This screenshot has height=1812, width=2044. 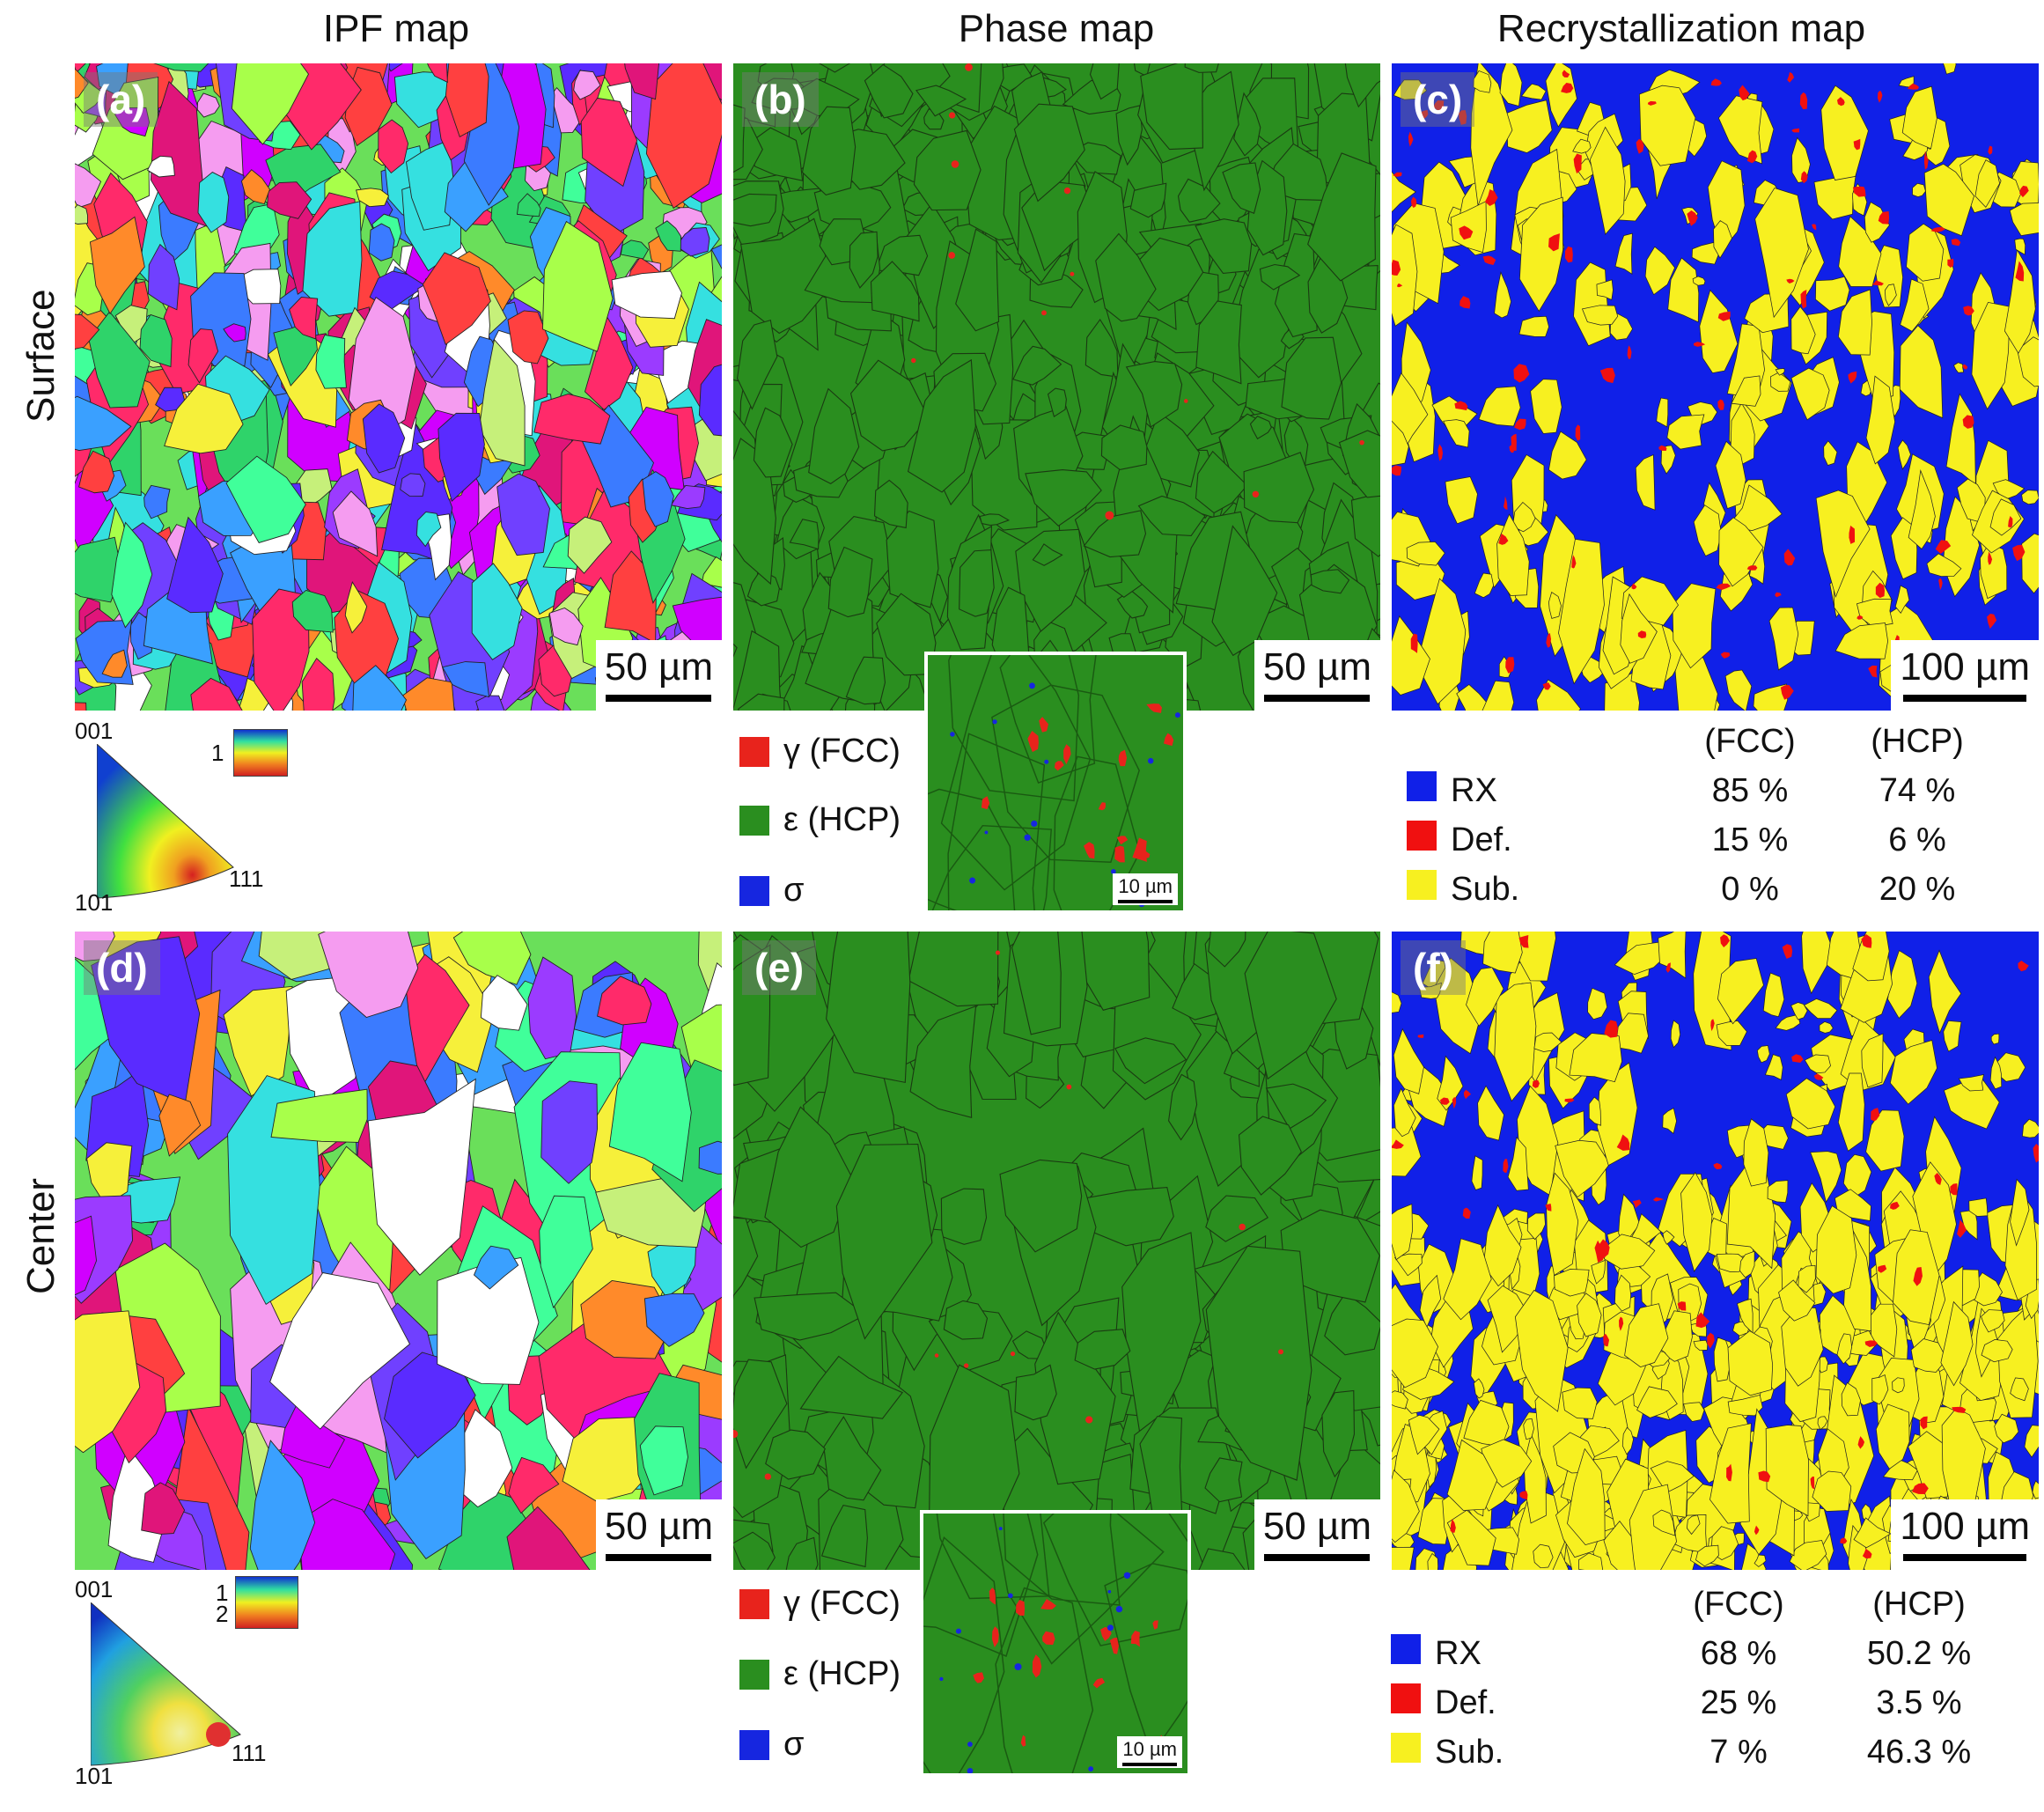 What do you see at coordinates (1433, 967) in the screenshot?
I see `panel-label-f: (f)` at bounding box center [1433, 967].